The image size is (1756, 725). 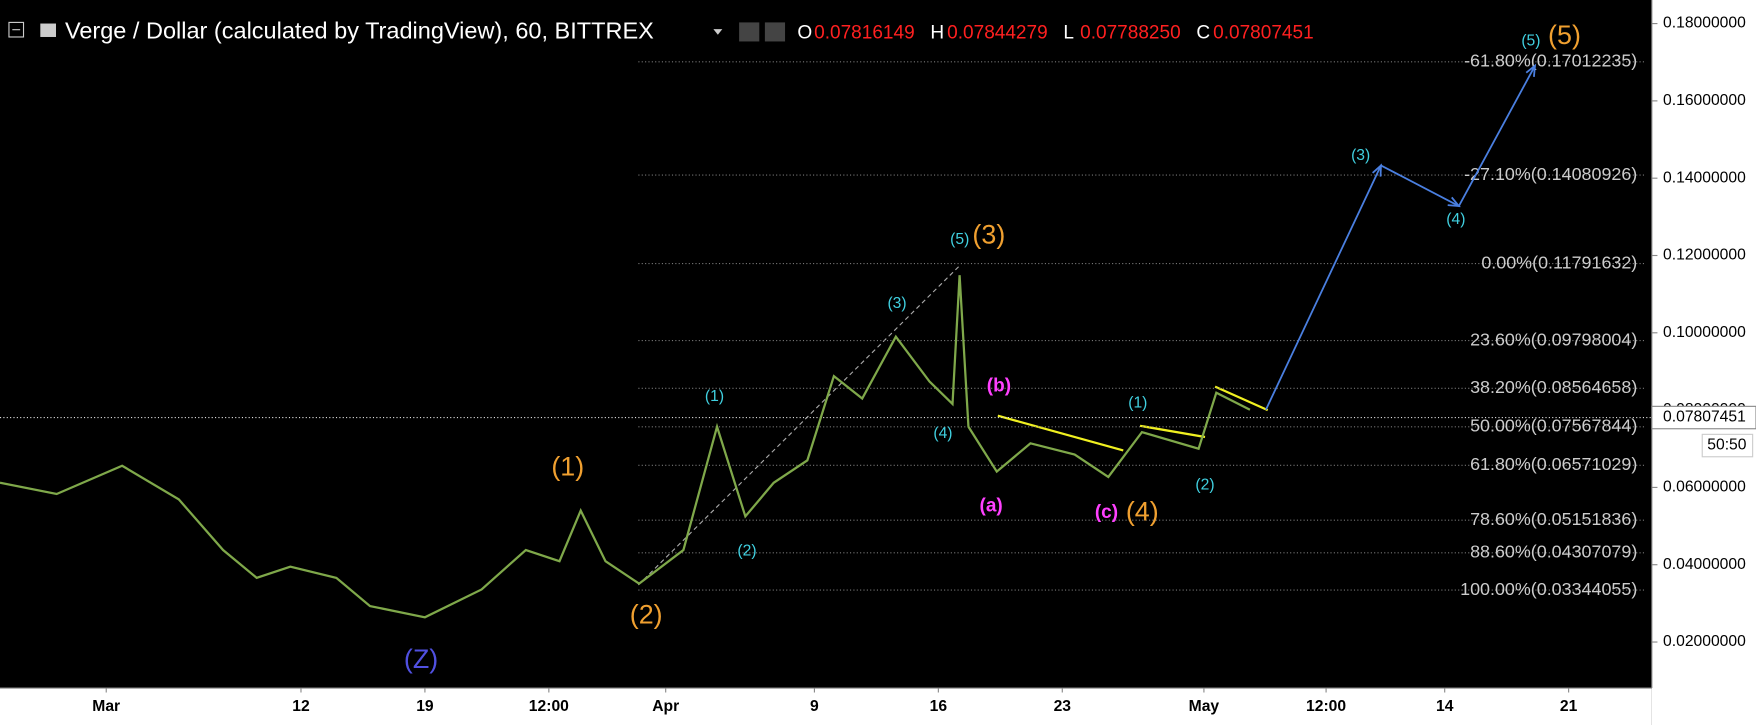 I want to click on fib-label: 88.60%(0.04307079), so click(x=1553, y=552).